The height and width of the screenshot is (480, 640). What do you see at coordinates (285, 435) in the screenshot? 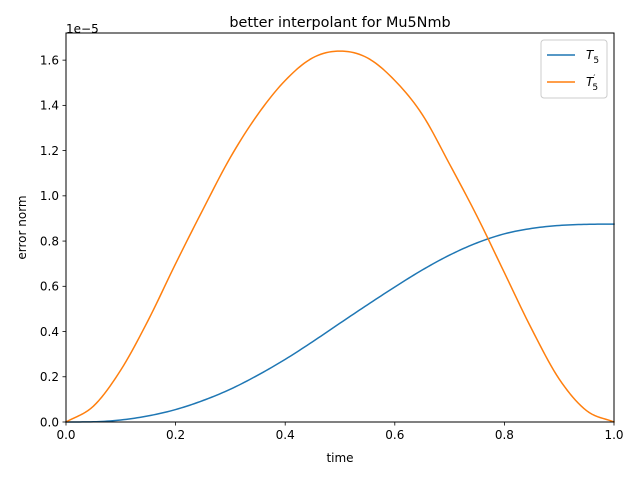
I see `x-tick-label: 0.4` at bounding box center [285, 435].